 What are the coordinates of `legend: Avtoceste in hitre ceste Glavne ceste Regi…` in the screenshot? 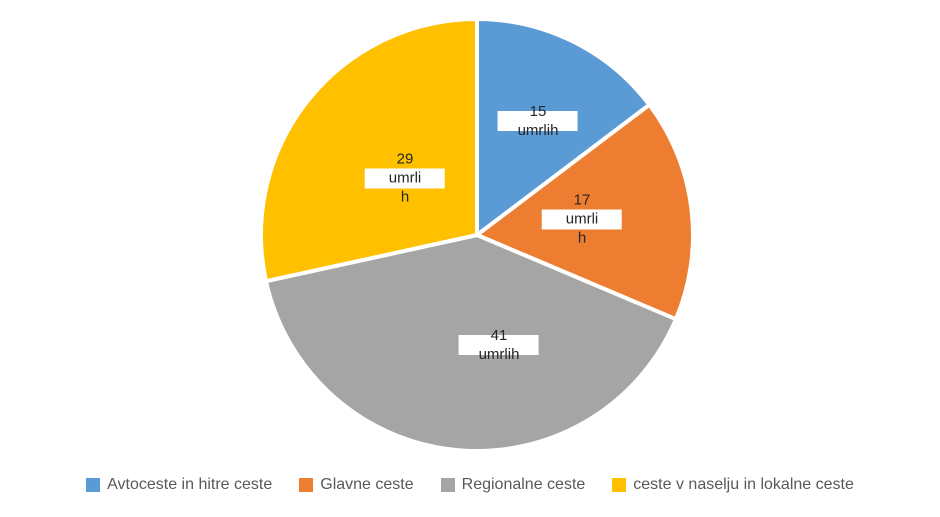 It's located at (470, 485).